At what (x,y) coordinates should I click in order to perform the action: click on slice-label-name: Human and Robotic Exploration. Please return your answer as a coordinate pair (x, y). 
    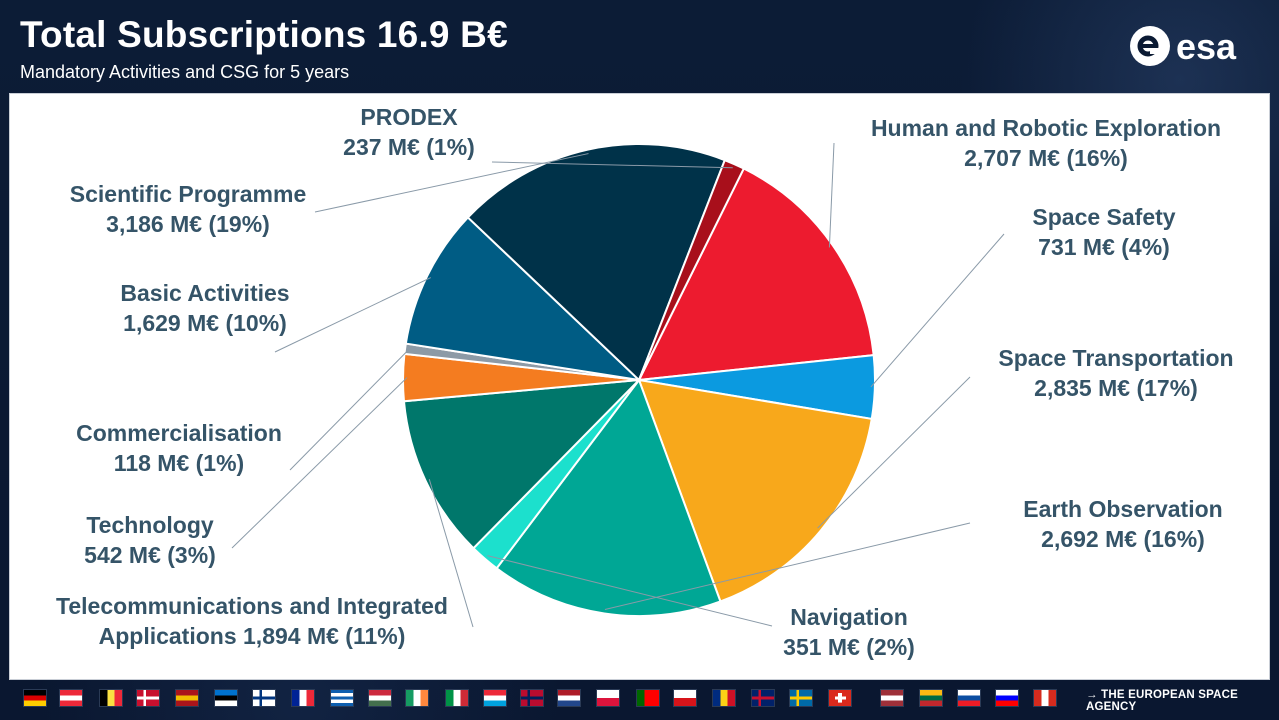
    Looking at the image, I should click on (1046, 128).